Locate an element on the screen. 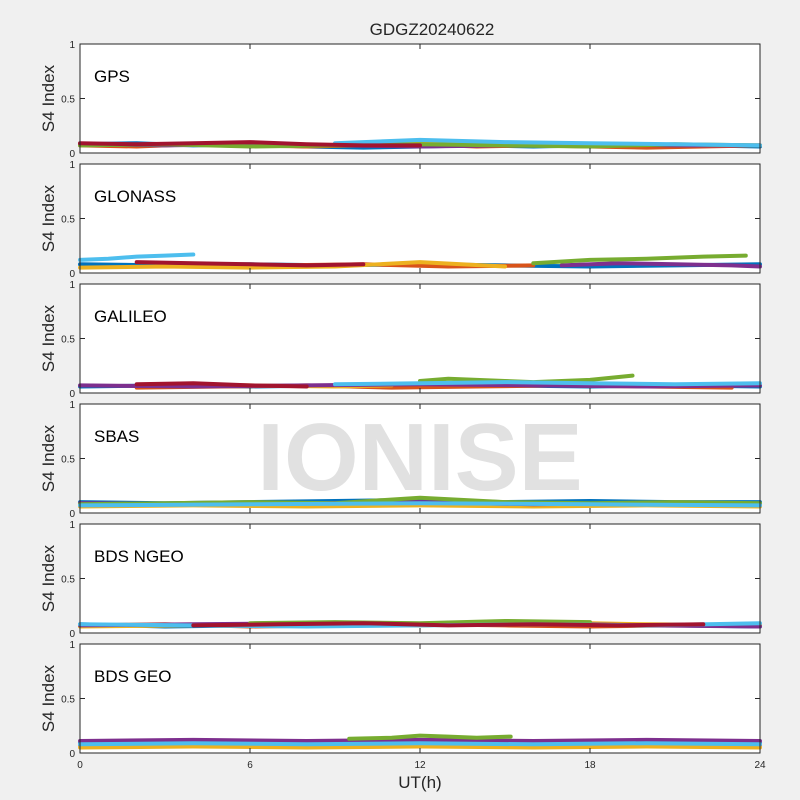 Image resolution: width=800 pixels, height=800 pixels. panel-gps: 0 0.5 1 GPS S4 Index is located at coordinates (400, 100).